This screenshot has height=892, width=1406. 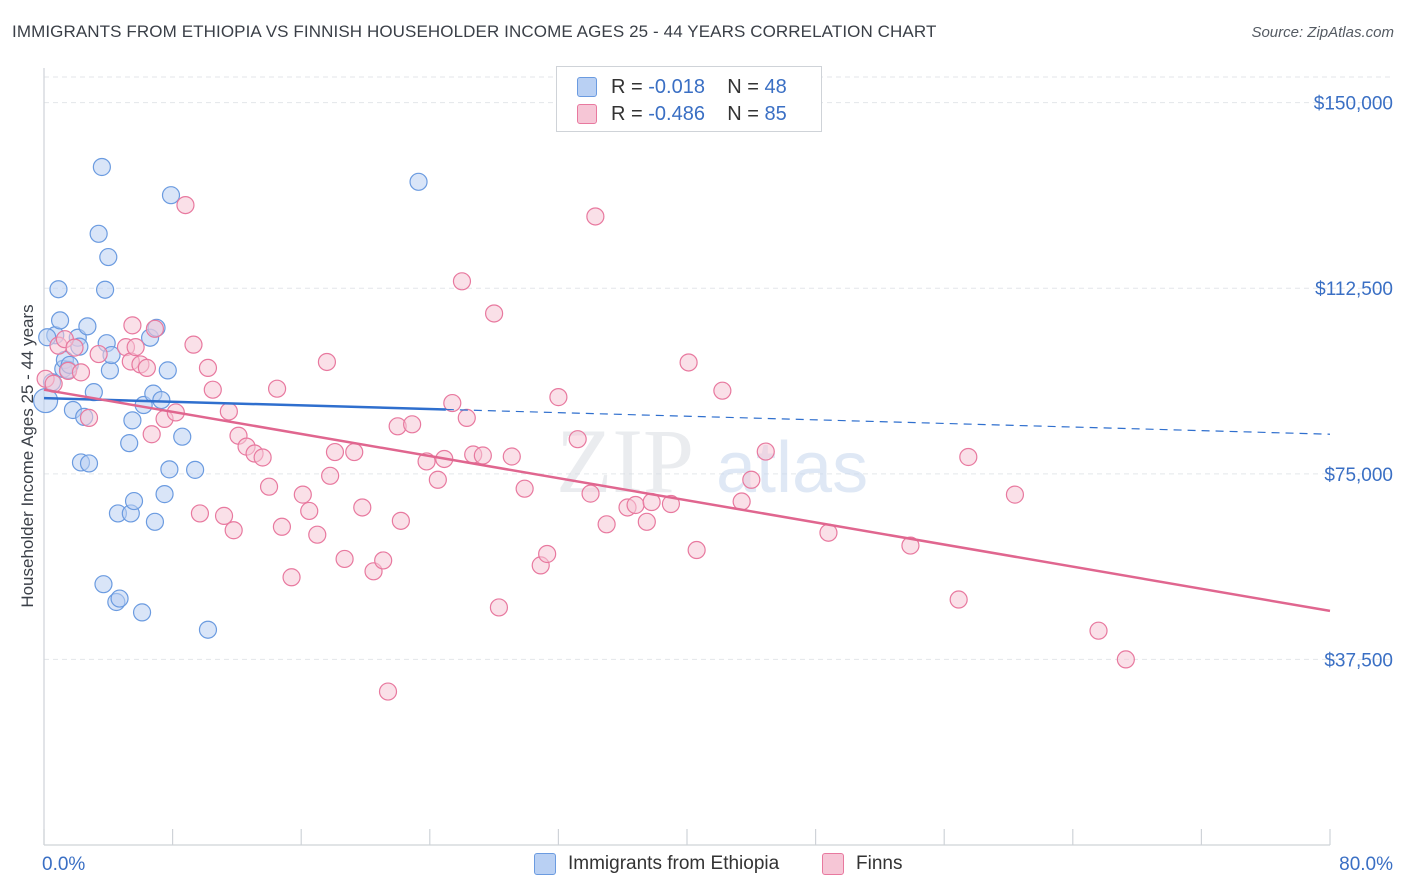 What do you see at coordinates (1322, 32) in the screenshot?
I see `source-credit: Source: ZipAtlas.com` at bounding box center [1322, 32].